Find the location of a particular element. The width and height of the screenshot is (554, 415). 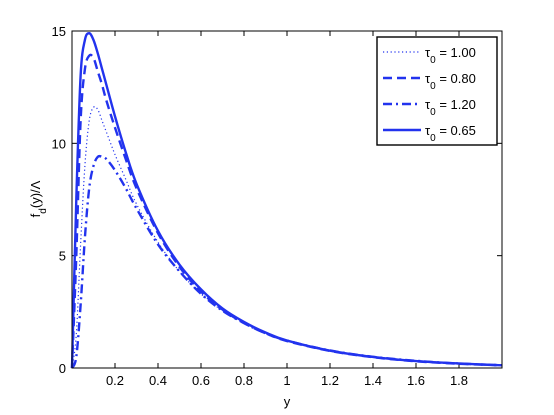

x-tick-label: 0.4 is located at coordinates (158, 380).